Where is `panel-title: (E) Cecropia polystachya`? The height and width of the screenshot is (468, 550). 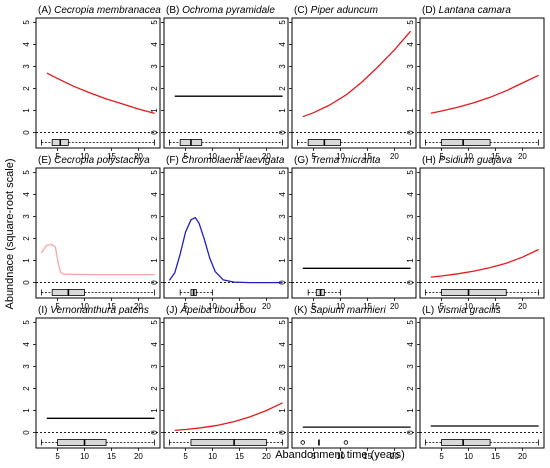
panel-title: (E) Cecropia polystachya is located at coordinates (94, 160).